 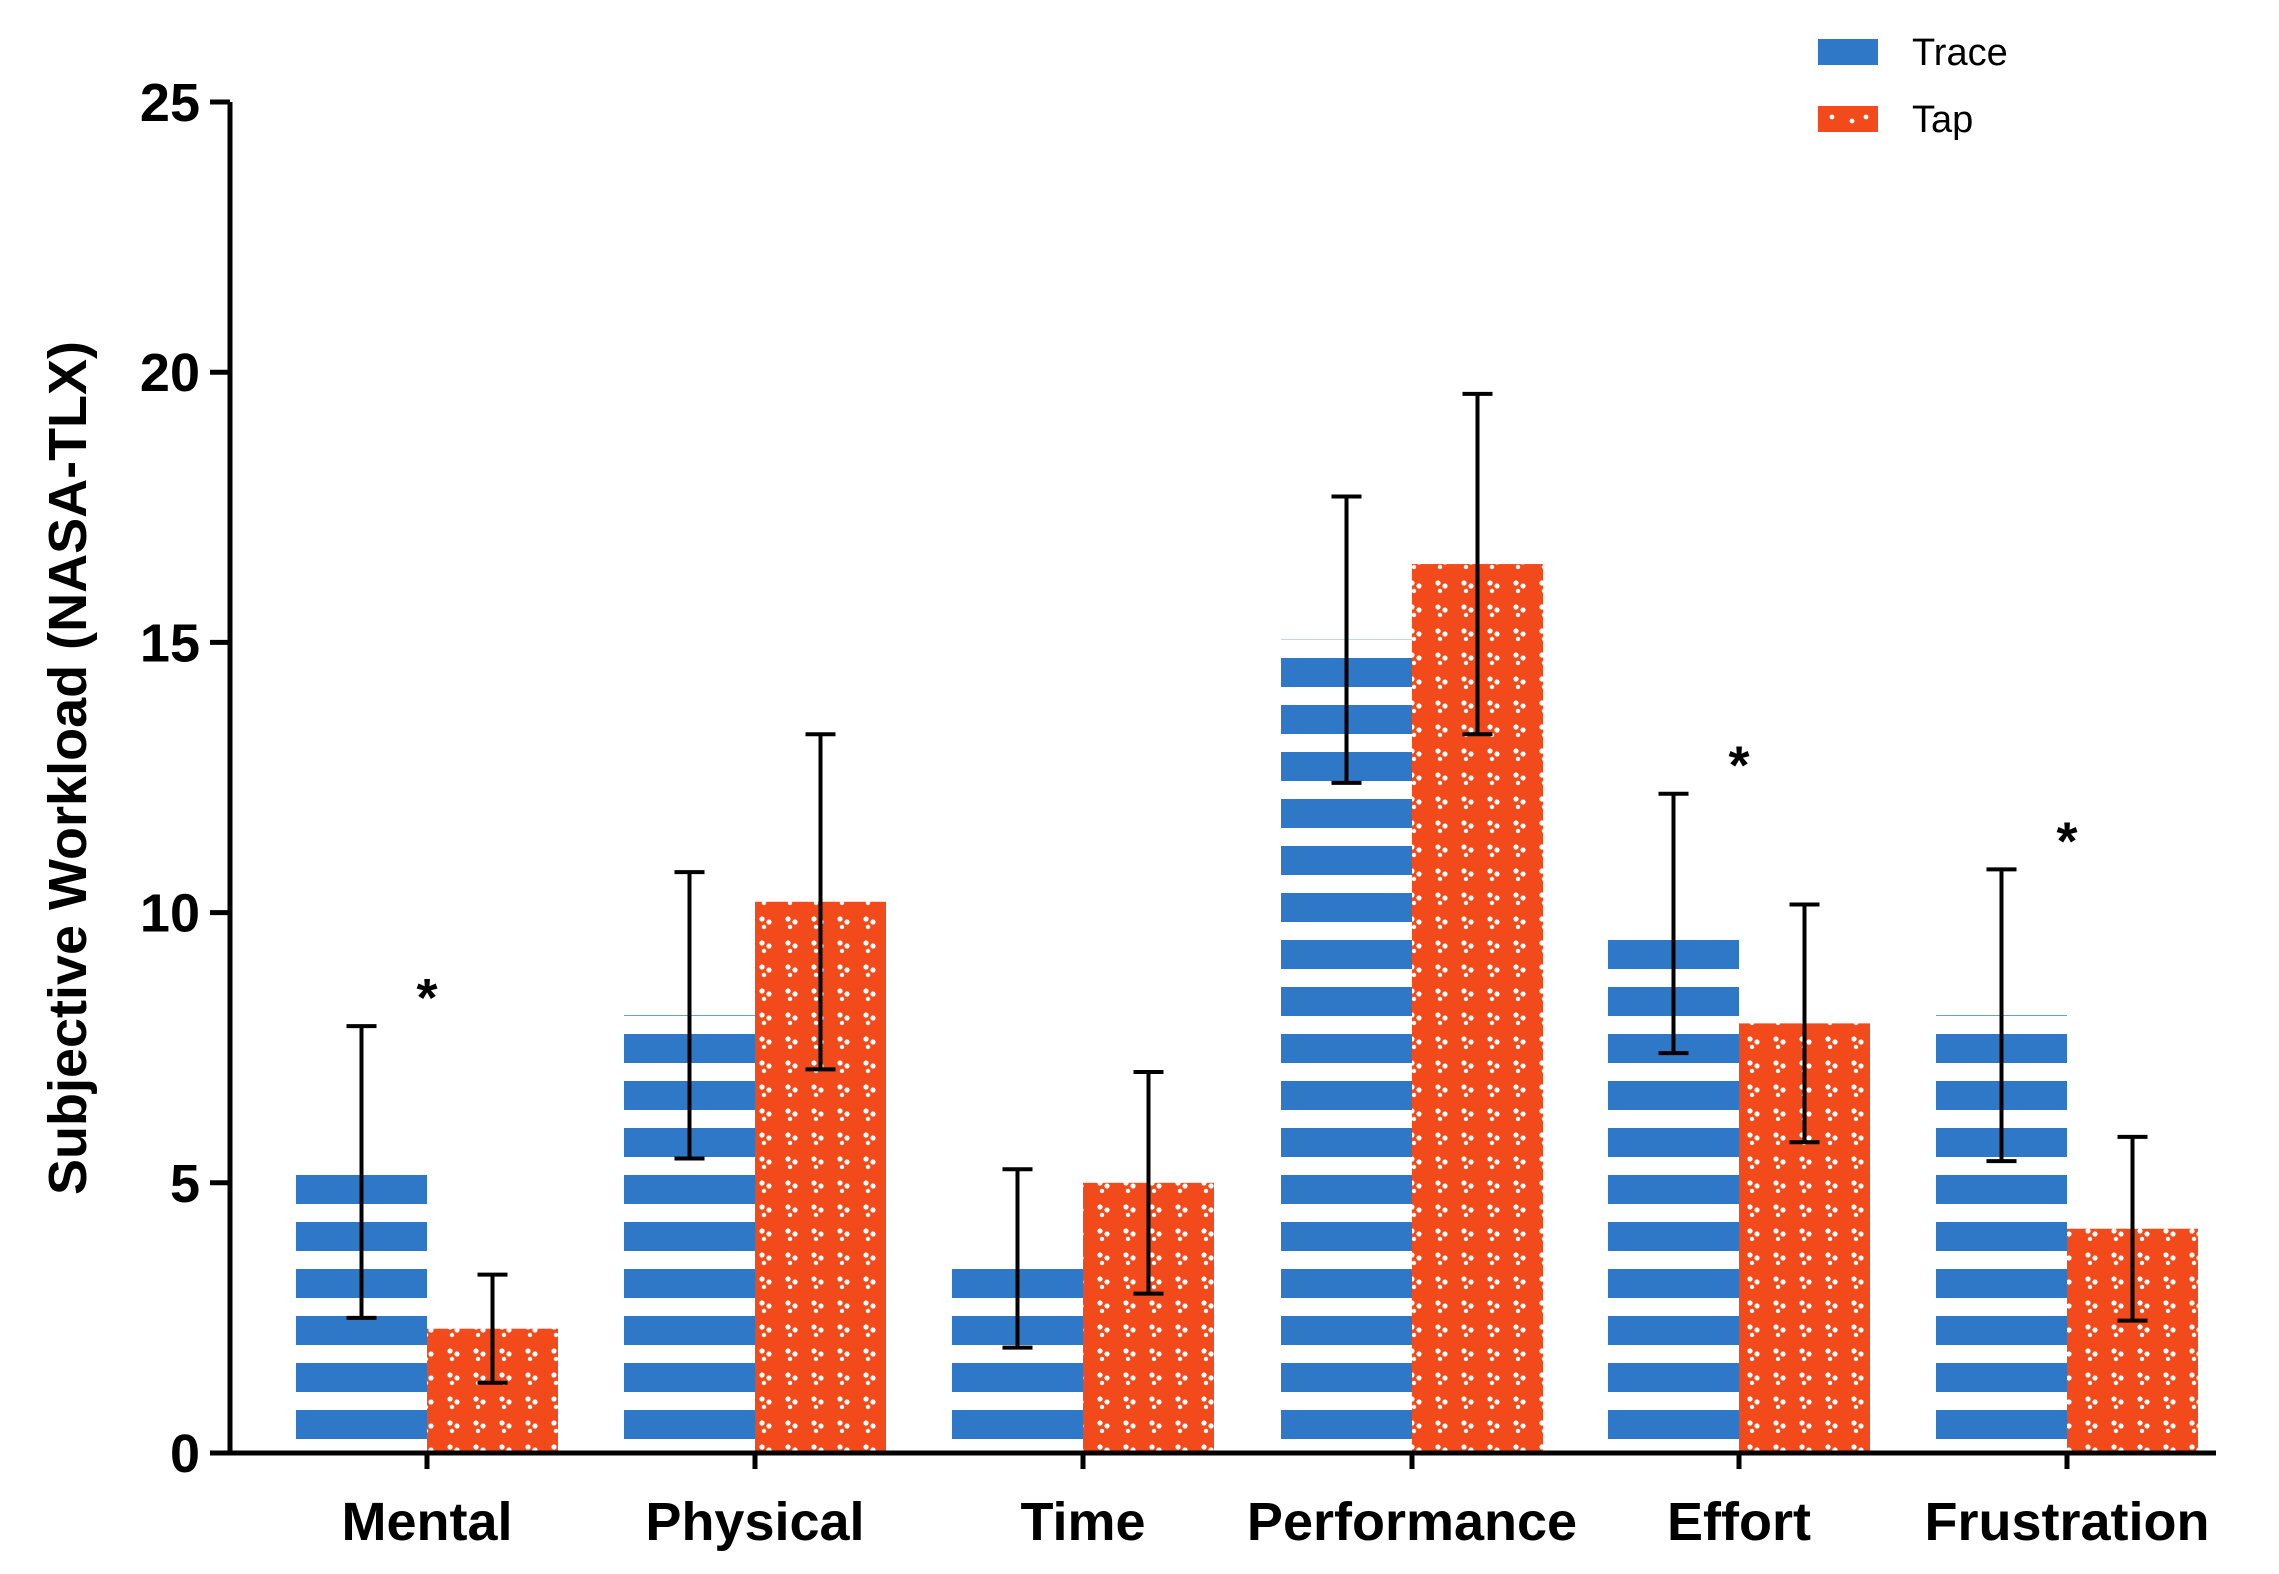 I want to click on error-bar-trace-time, so click(x=1017, y=1258).